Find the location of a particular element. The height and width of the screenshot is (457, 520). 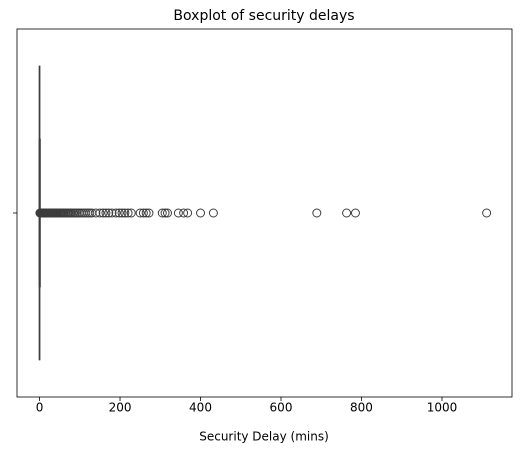

x-tick-label: 0 is located at coordinates (40, 408).